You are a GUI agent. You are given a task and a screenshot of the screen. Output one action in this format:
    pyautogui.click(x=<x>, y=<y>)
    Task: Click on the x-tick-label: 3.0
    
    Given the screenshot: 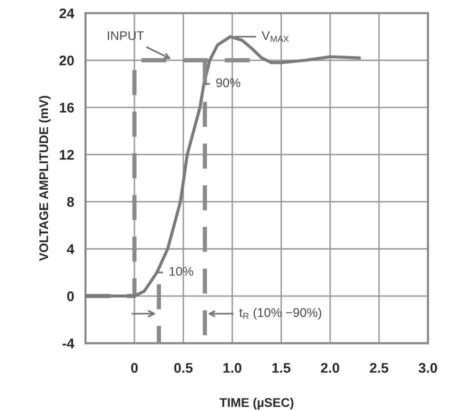 What is the action you would take?
    pyautogui.click(x=428, y=367)
    